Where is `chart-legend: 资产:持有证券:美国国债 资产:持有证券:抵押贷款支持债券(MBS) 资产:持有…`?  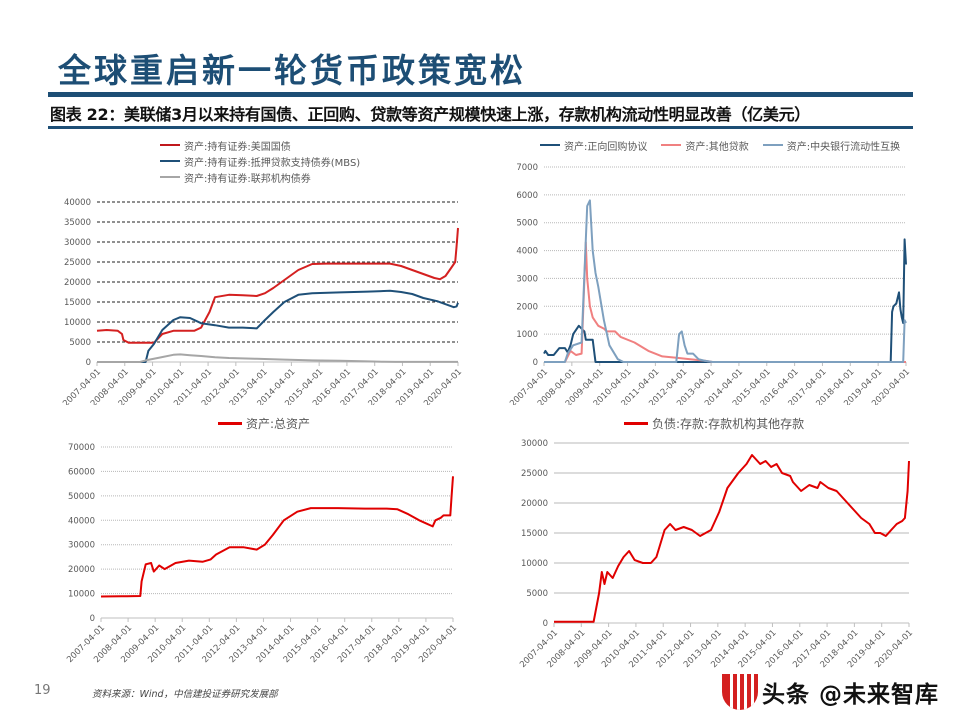
chart-legend: 资产:持有证券:美国国债 资产:持有证券:抵押贷款支持债券(MBS) 资产:持有… is located at coordinates (260, 161).